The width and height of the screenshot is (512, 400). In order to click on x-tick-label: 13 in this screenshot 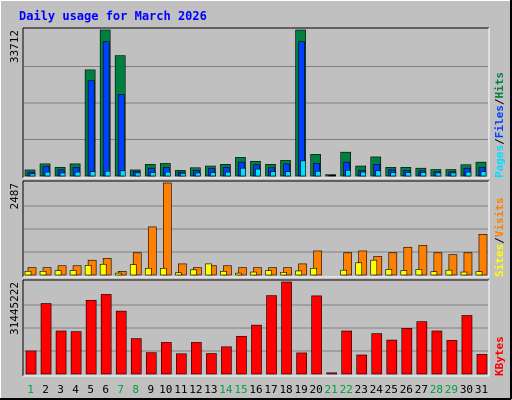, I will do `click(210, 389)`.